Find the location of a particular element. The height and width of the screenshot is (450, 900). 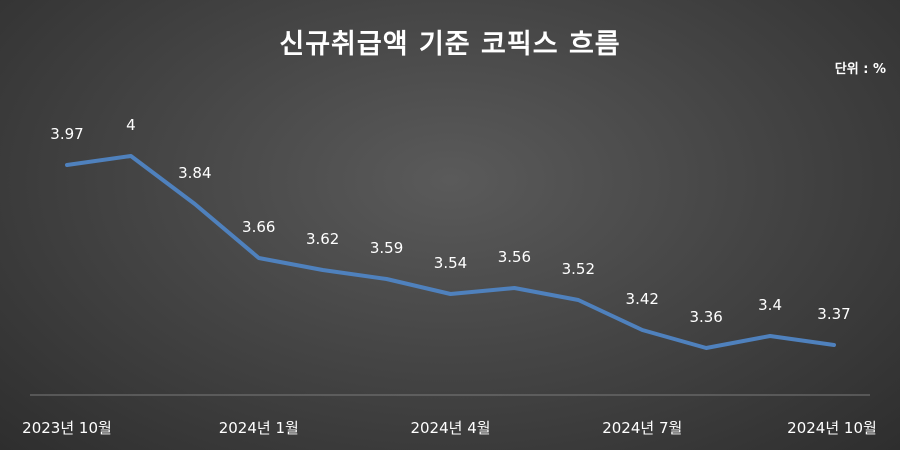

x-tick-label: 2024년 7월 is located at coordinates (642, 428).